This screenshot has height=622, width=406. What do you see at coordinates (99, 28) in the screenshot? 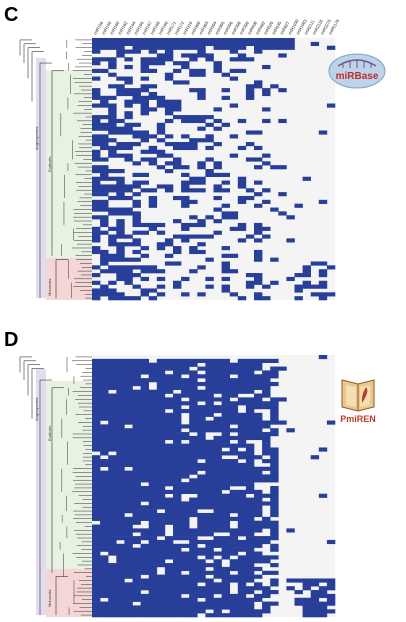
I see `column-label: miR156` at bounding box center [99, 28].